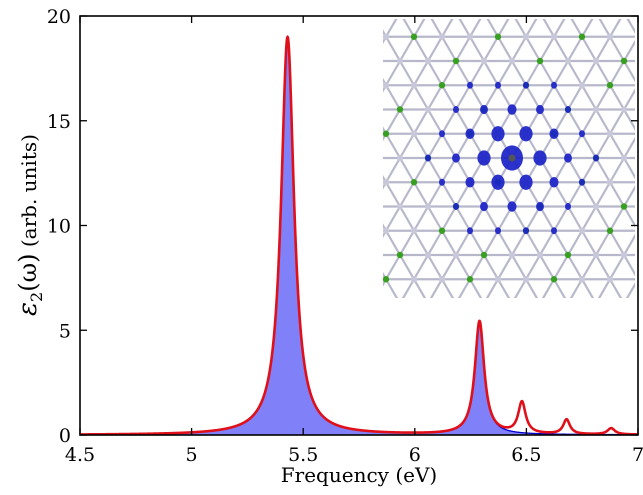 The height and width of the screenshot is (495, 643). I want to click on x-tick-label: 5.5, so click(303, 455).